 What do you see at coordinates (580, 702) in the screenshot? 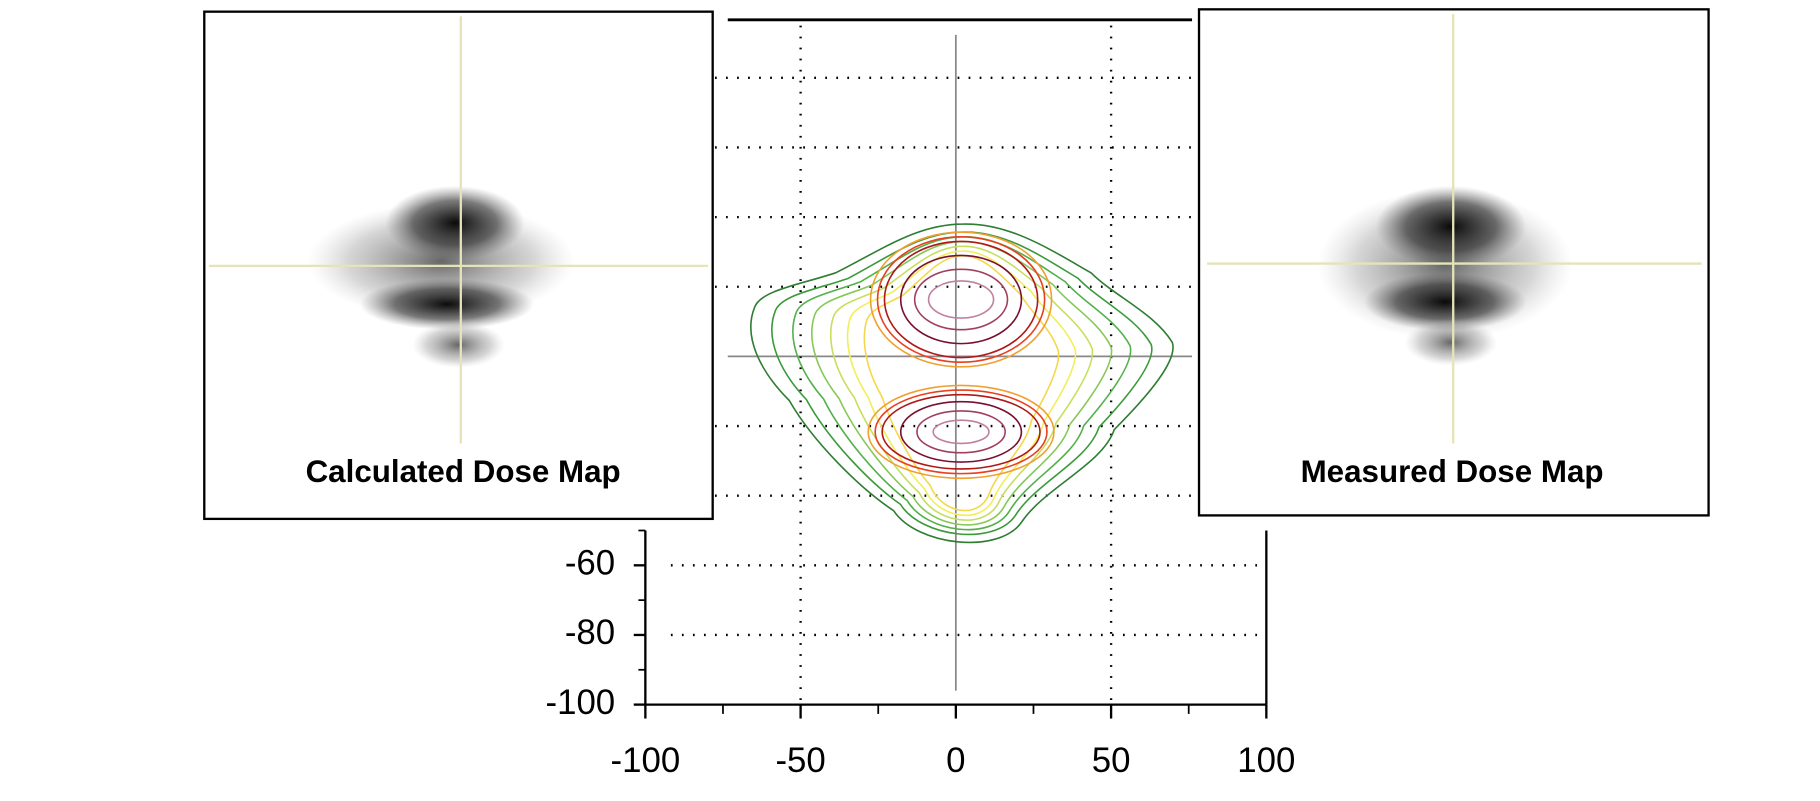
I see `y-tick-label: -100` at bounding box center [580, 702].